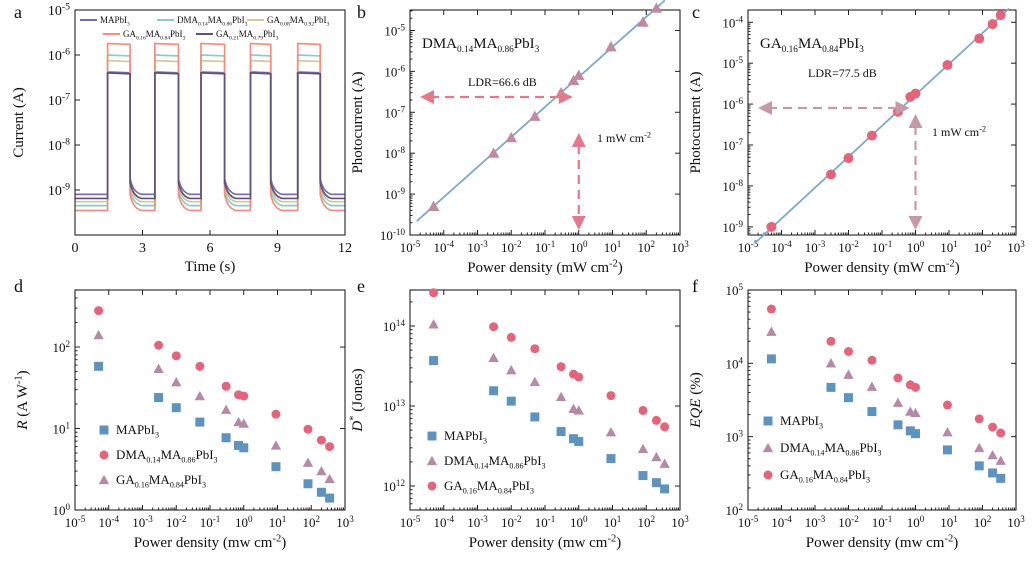  What do you see at coordinates (541, 111) in the screenshot?
I see `panel-b-fit-line` at bounding box center [541, 111].